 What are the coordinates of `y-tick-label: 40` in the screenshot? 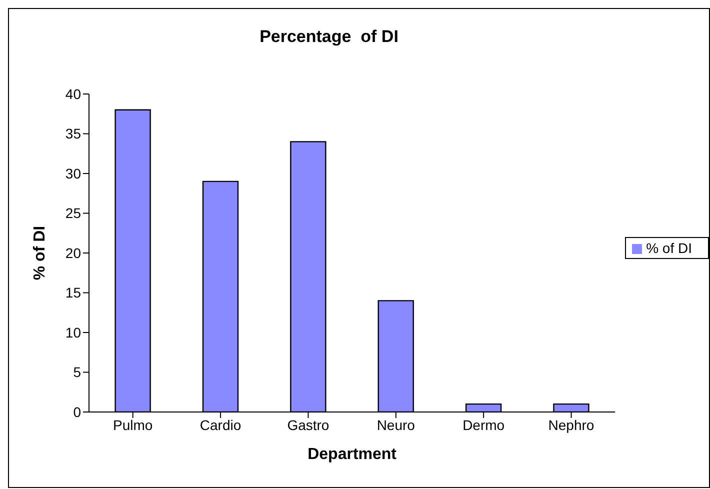 It's located at (73, 94).